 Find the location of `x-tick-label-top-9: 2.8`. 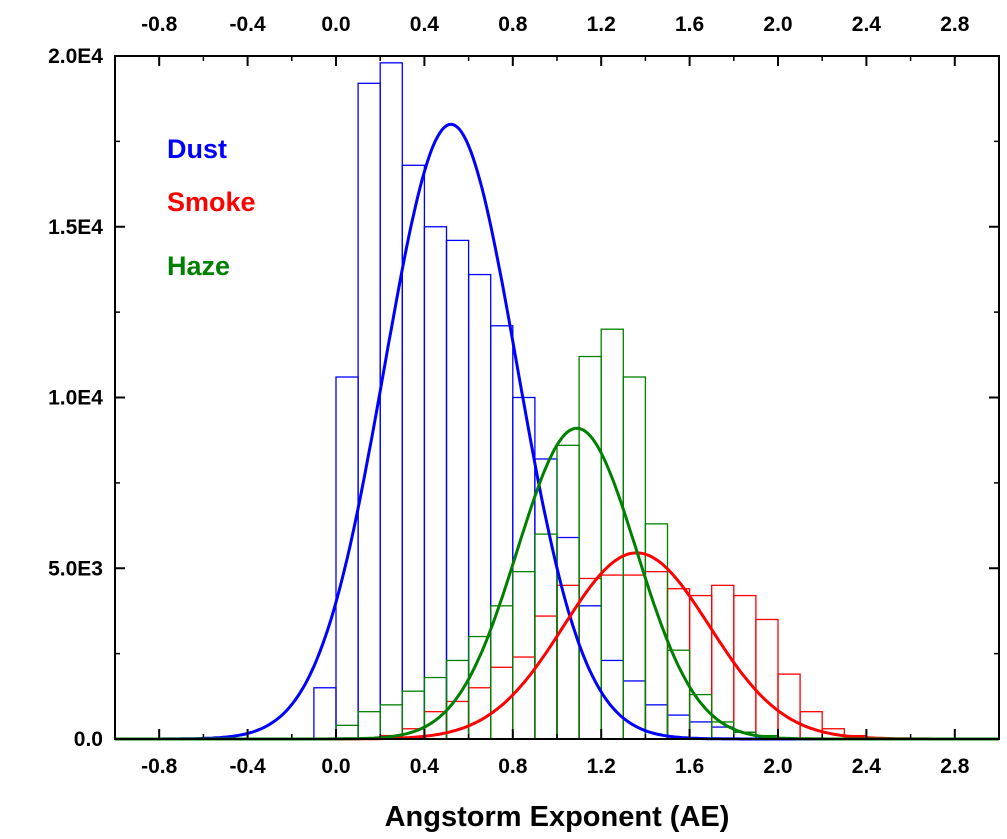

x-tick-label-top-9: 2.8 is located at coordinates (955, 24).